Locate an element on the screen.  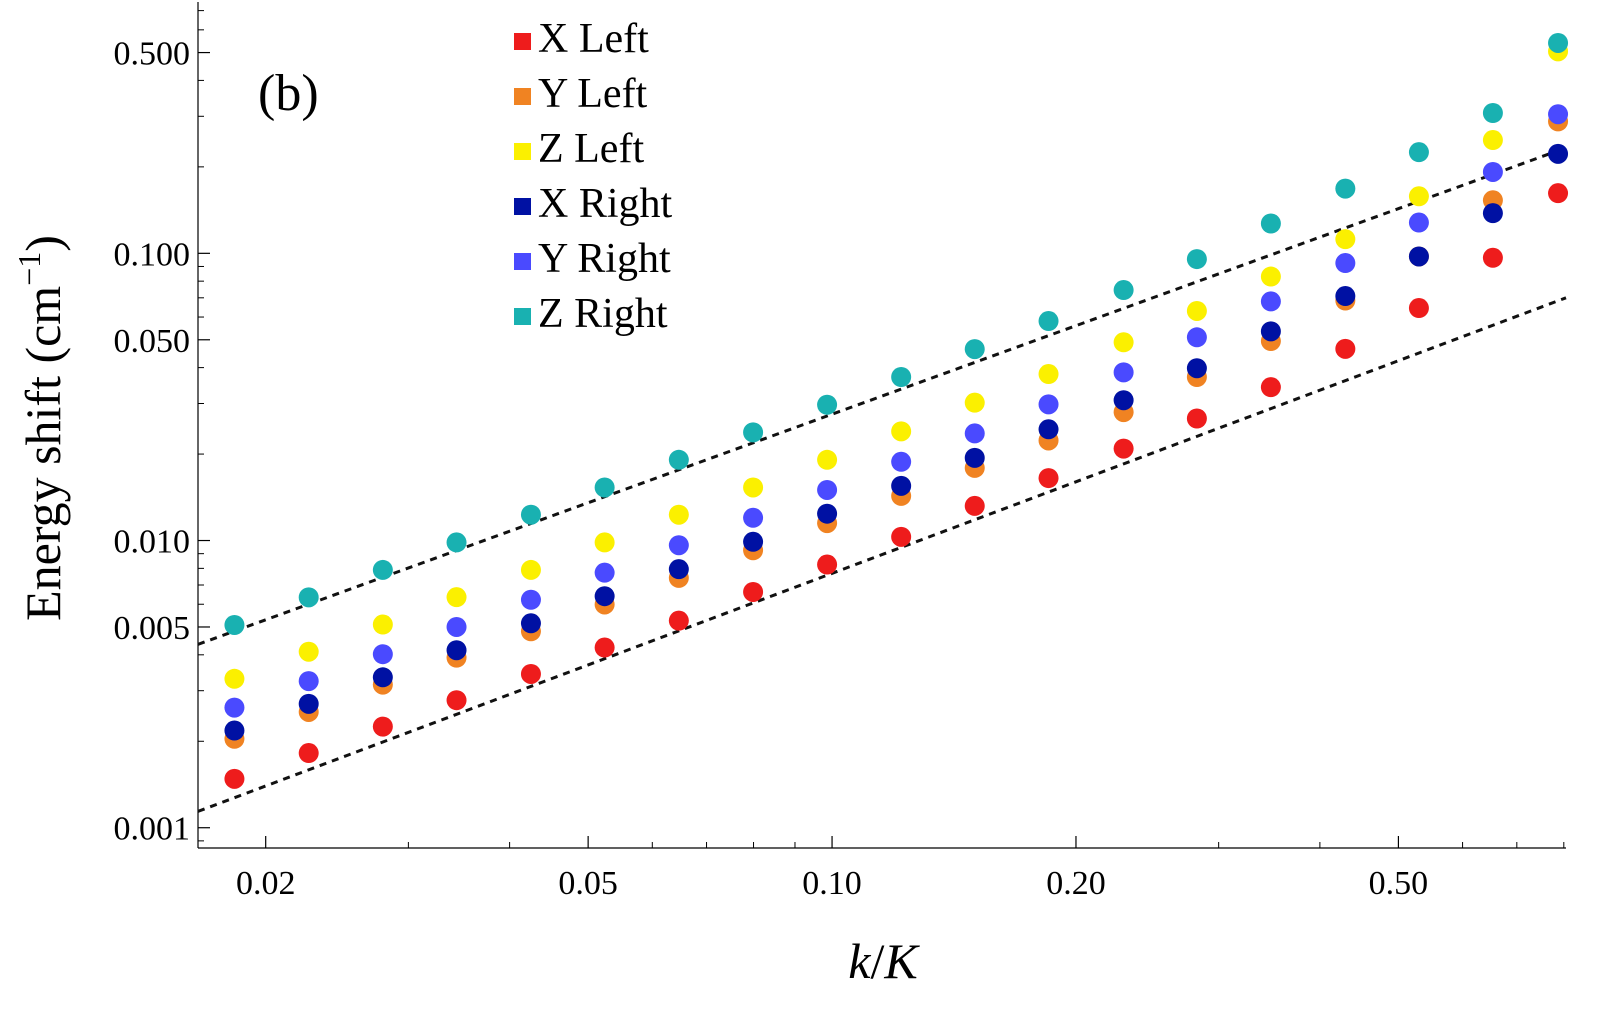
x-tick-label: 0.20 is located at coordinates (1076, 883).